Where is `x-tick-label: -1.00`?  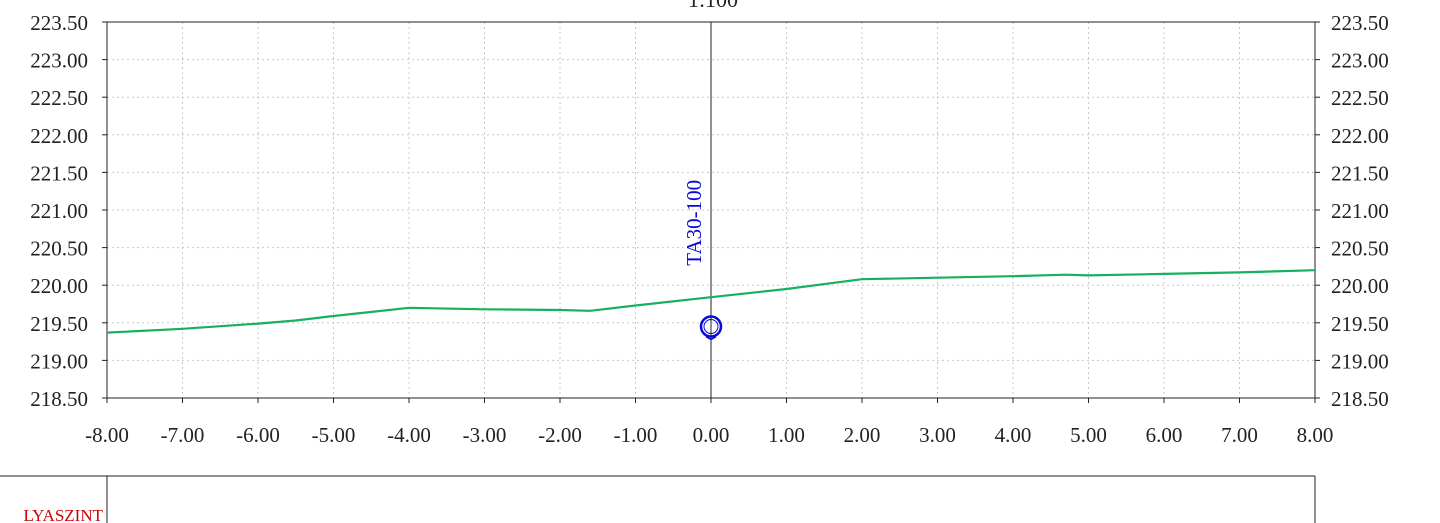 x-tick-label: -1.00 is located at coordinates (636, 435).